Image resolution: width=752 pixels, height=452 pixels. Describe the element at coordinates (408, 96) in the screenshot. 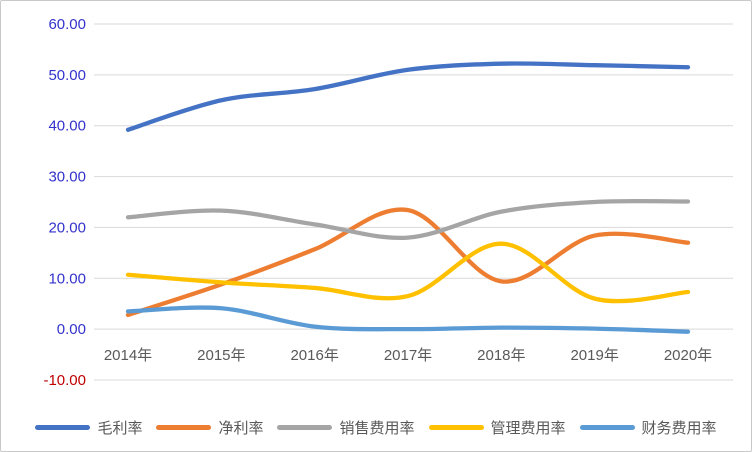

I see `series-line-gross-margin` at that location.